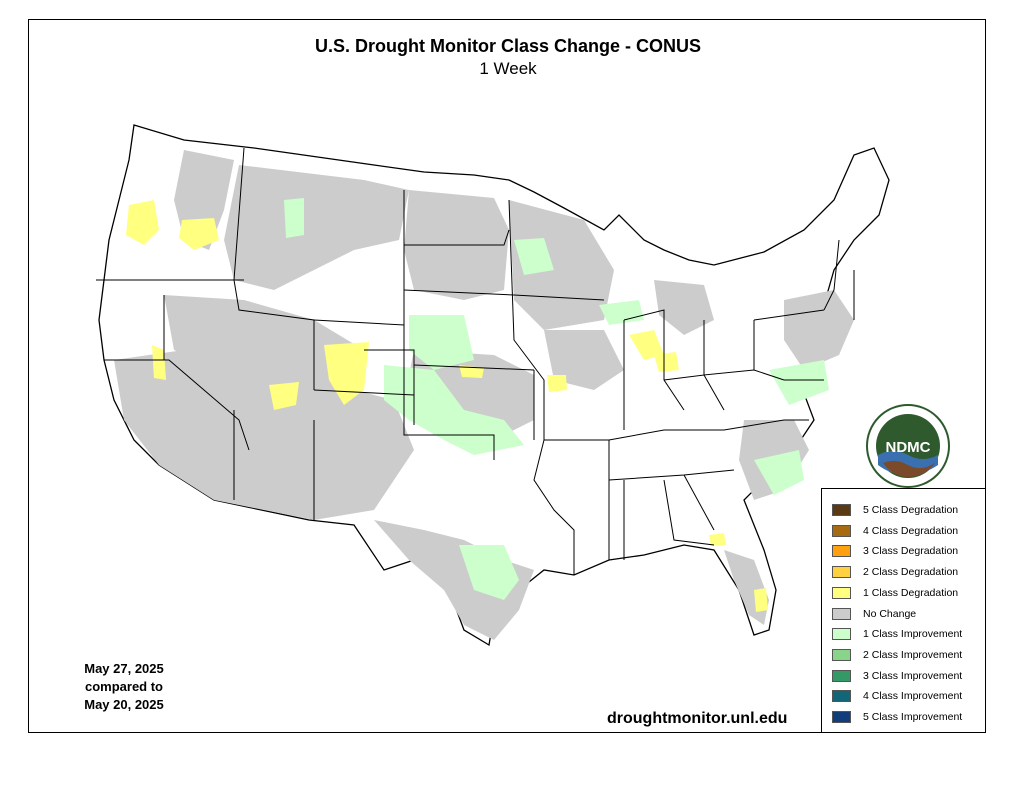 The image size is (1024, 791). What do you see at coordinates (561, 265) in the screenshot?
I see `no-change-upper-midwest` at bounding box center [561, 265].